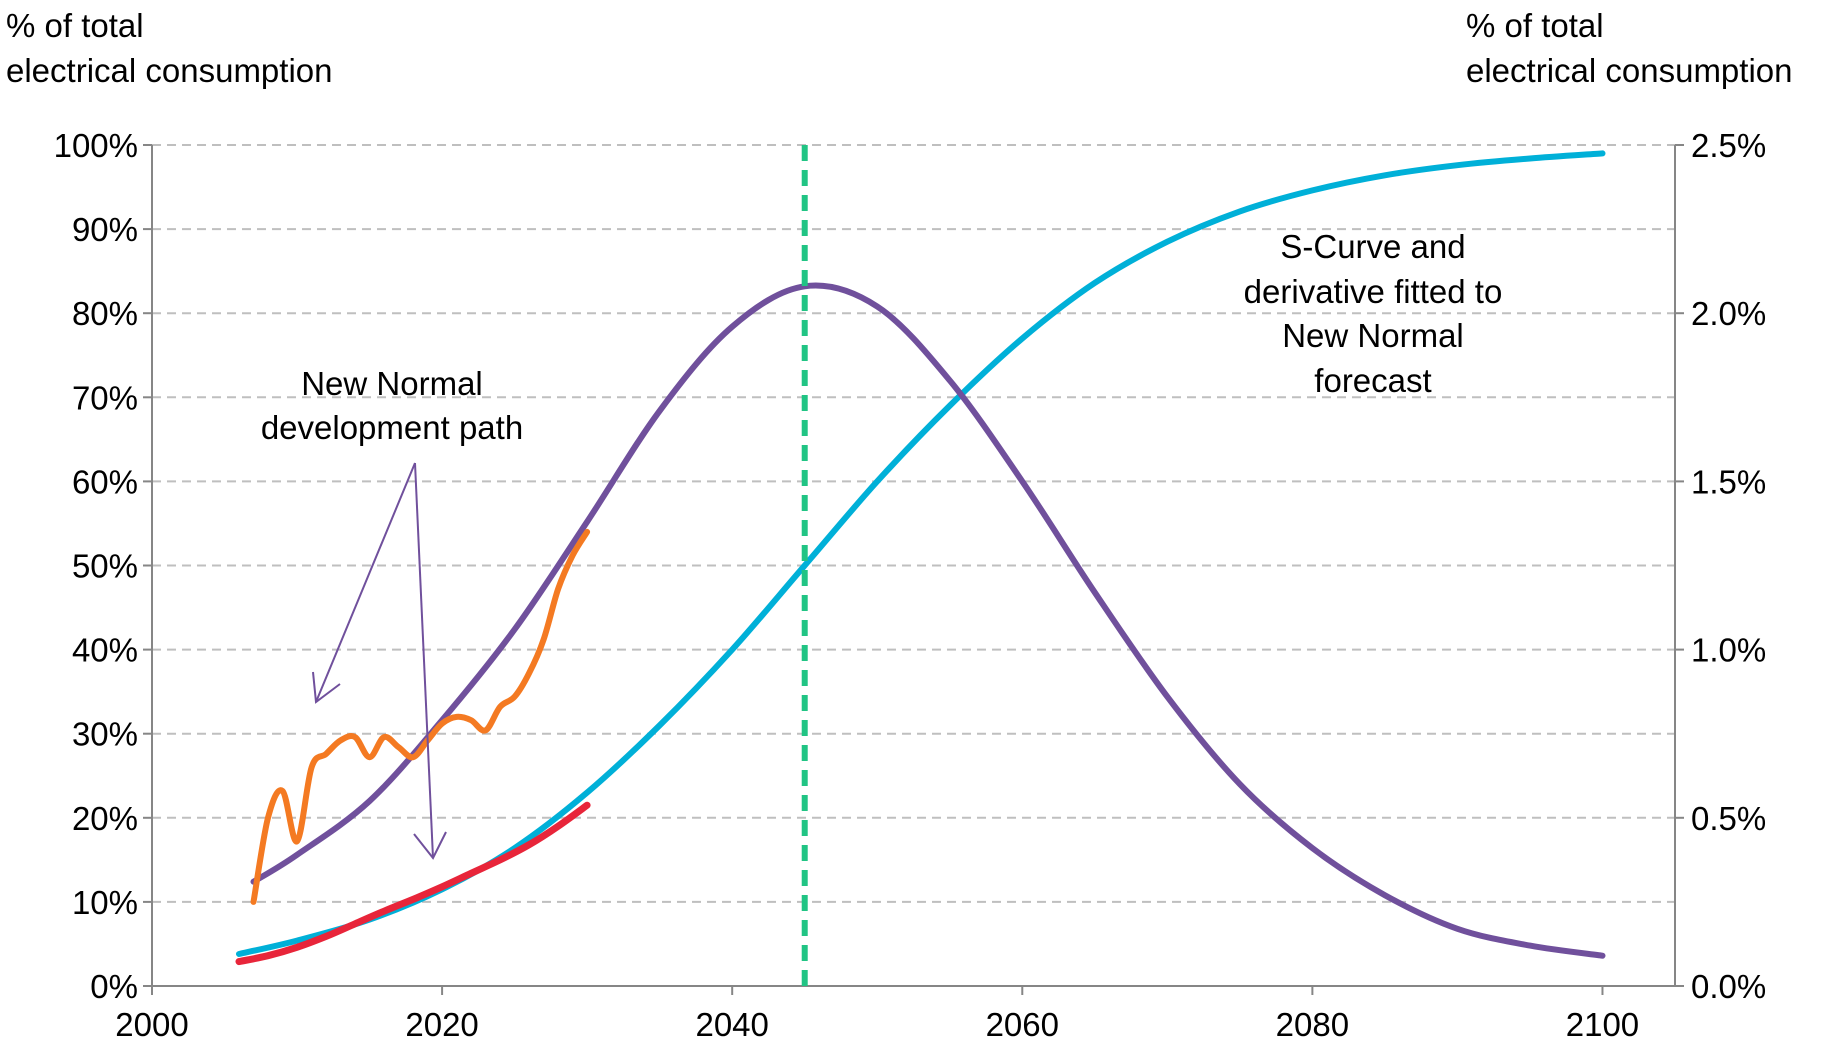 Image resolution: width=1835 pixels, height=1052 pixels. I want to click on annotation-arrowhead-cumulative, so click(430, 845).